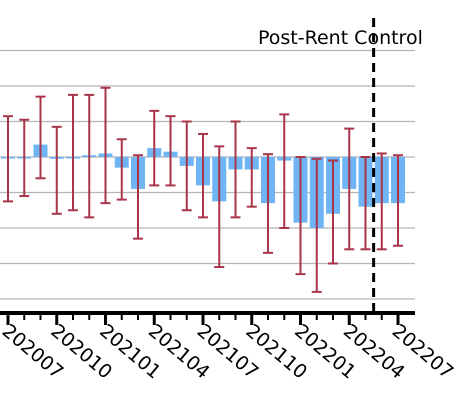  What do you see at coordinates (340, 38) in the screenshot?
I see `post-rent-control-annotation: Post-Rent Control` at bounding box center [340, 38].